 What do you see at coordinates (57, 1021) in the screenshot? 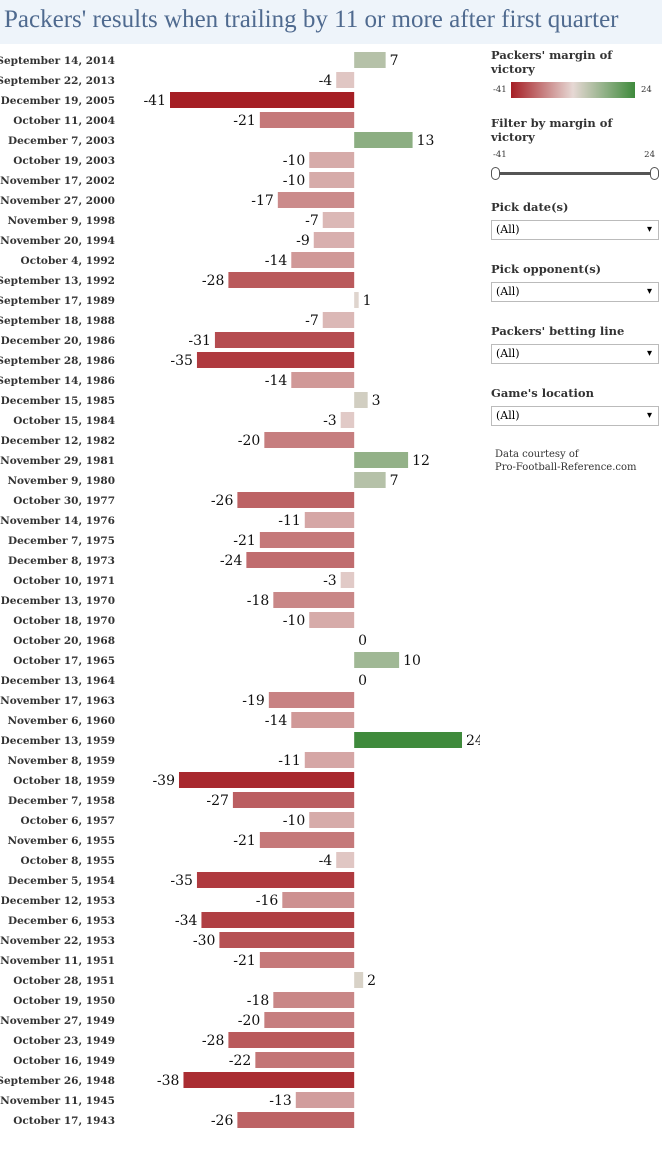
I see `y-tick-label: November 27, 1949` at bounding box center [57, 1021].